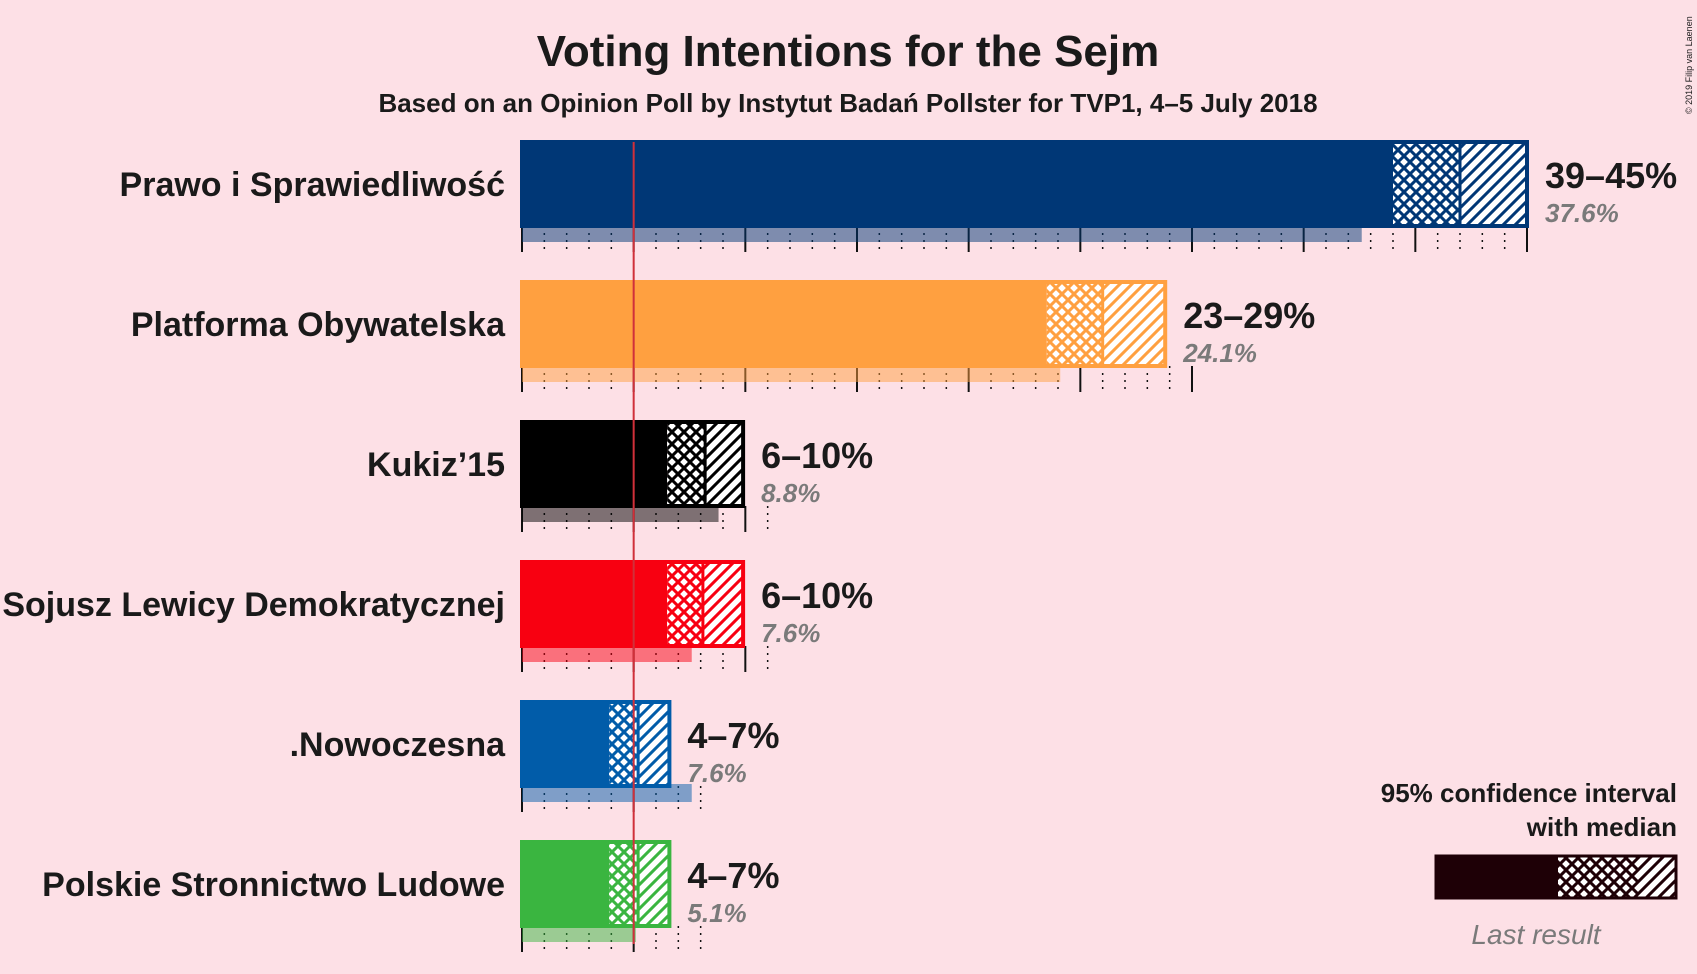 This screenshot has width=1697, height=974. What do you see at coordinates (790, 493) in the screenshot?
I see `last-result-label: 8.8%` at bounding box center [790, 493].